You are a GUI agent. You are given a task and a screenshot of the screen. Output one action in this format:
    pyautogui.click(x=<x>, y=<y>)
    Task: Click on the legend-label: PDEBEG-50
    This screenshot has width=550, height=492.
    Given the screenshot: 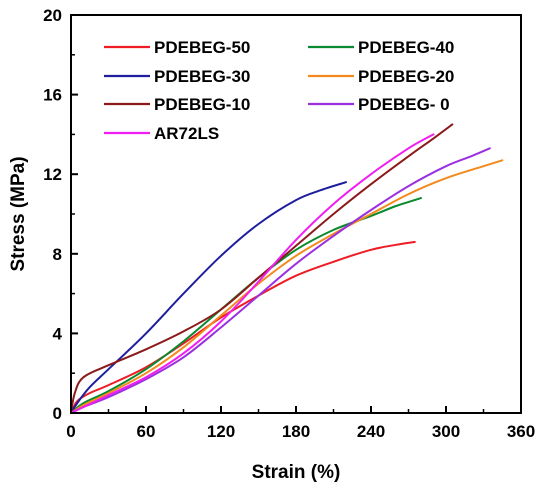 What is the action you would take?
    pyautogui.click(x=202, y=47)
    